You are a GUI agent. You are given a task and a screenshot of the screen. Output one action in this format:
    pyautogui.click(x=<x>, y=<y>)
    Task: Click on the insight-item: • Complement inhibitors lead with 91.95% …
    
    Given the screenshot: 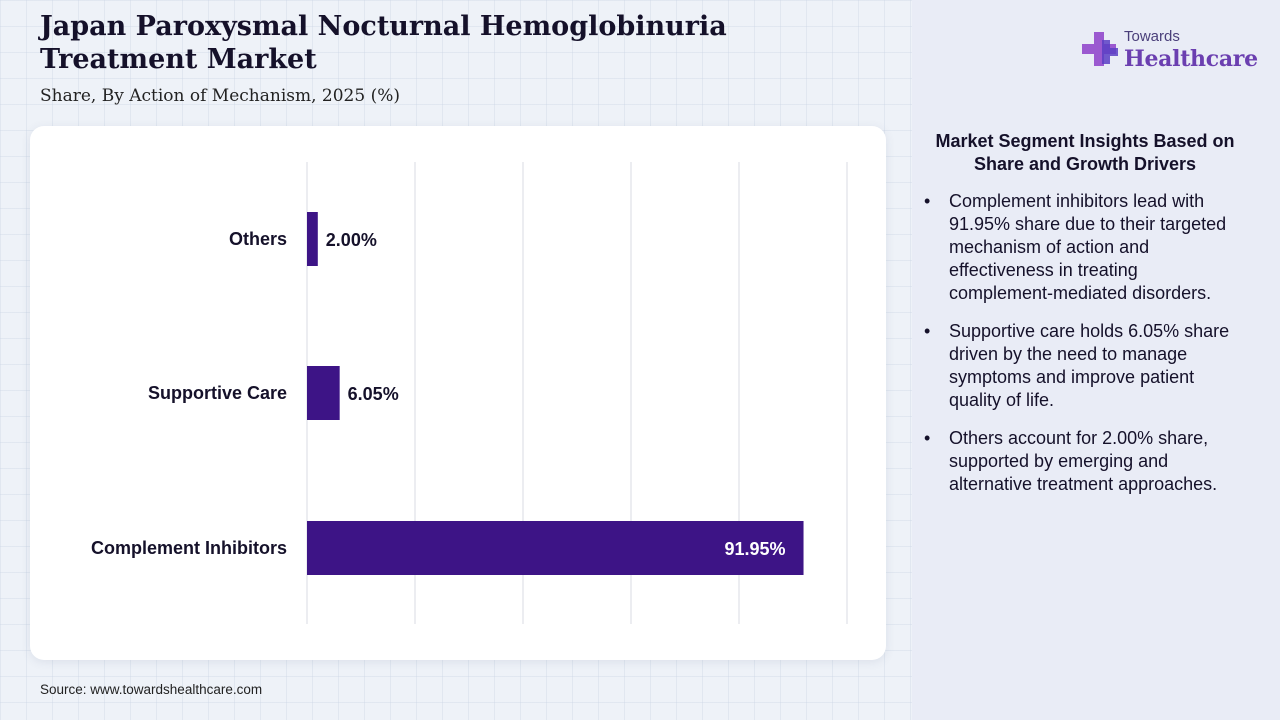 What is the action you would take?
    pyautogui.click(x=1082, y=247)
    